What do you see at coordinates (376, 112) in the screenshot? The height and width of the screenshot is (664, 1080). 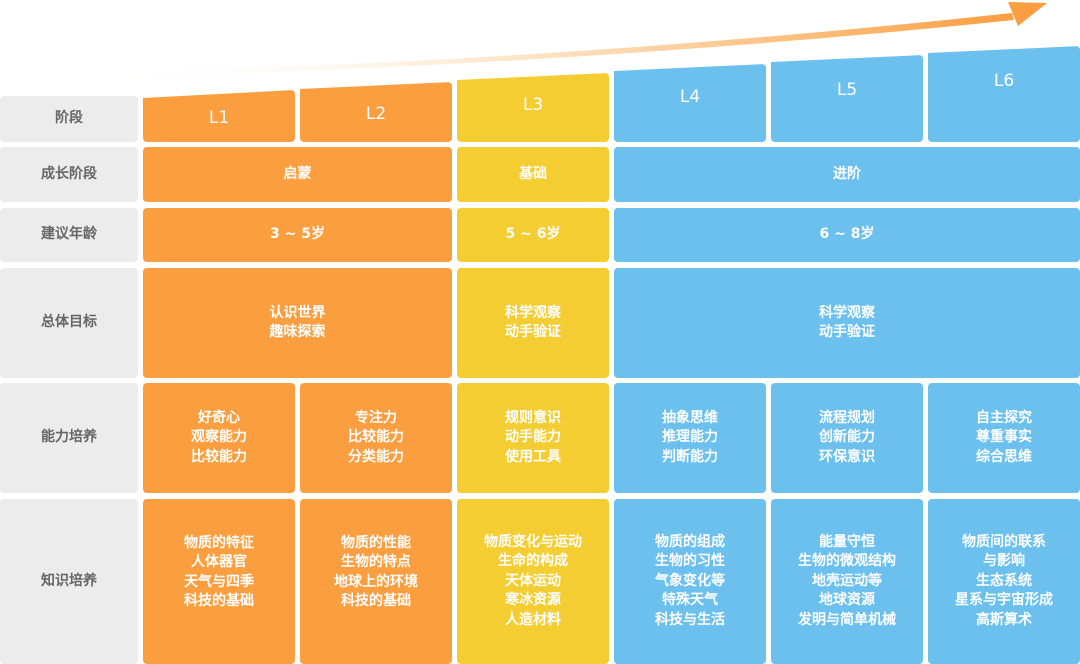 I see `level-header-l2: L2` at bounding box center [376, 112].